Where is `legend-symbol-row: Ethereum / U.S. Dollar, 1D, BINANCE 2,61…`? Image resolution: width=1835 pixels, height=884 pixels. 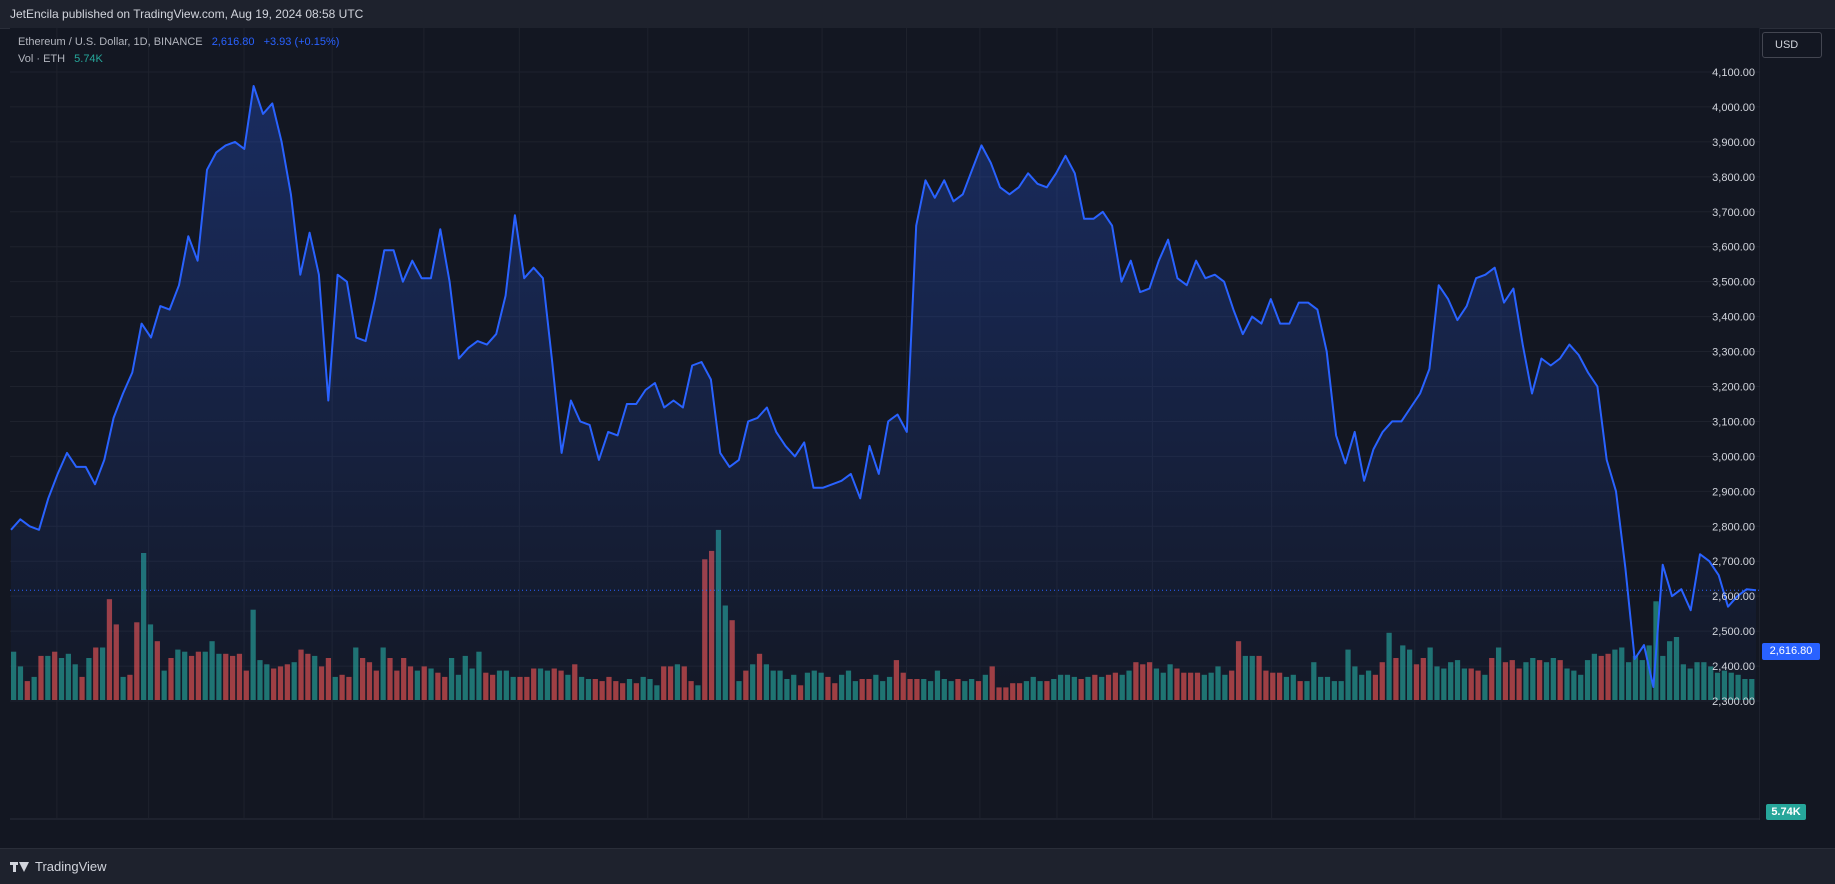 legend-symbol-row: Ethereum / U.S. Dollar, 1D, BINANCE 2,61… is located at coordinates (181, 42).